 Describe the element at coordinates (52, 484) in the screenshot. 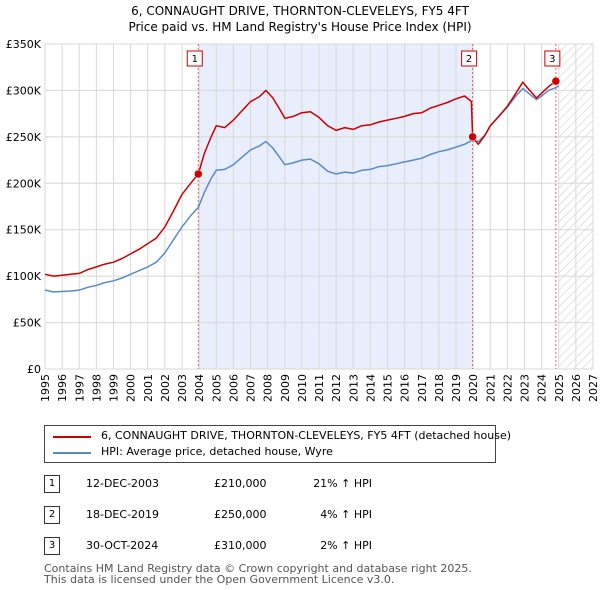

I see `sale-number-badge: 1` at that location.